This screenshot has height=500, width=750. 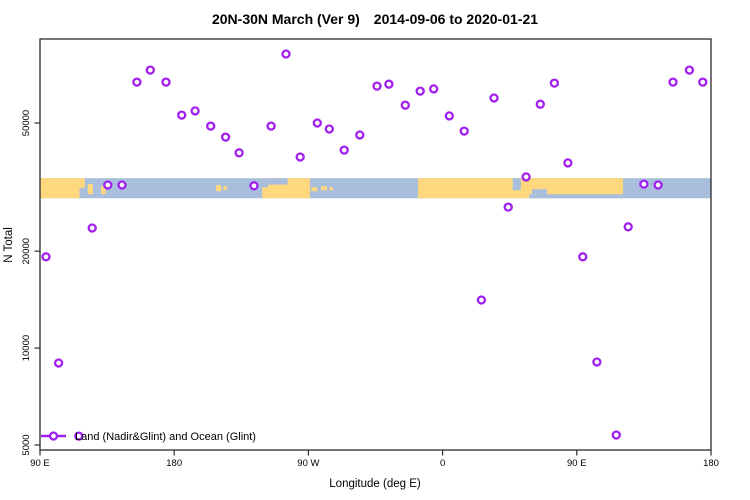 What do you see at coordinates (308, 463) in the screenshot?
I see `x-tick-label: 90 W` at bounding box center [308, 463].